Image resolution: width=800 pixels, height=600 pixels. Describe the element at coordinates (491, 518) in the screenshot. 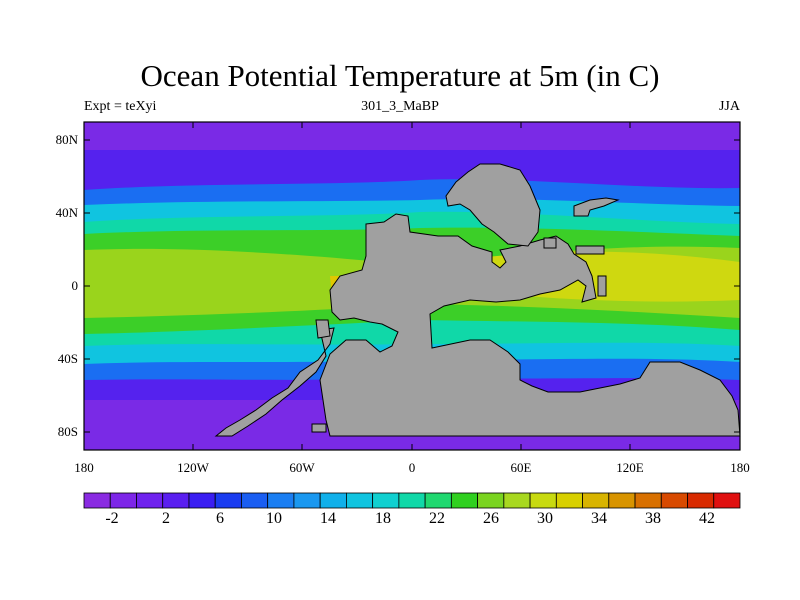

I see `colorbar-label: 26` at that location.